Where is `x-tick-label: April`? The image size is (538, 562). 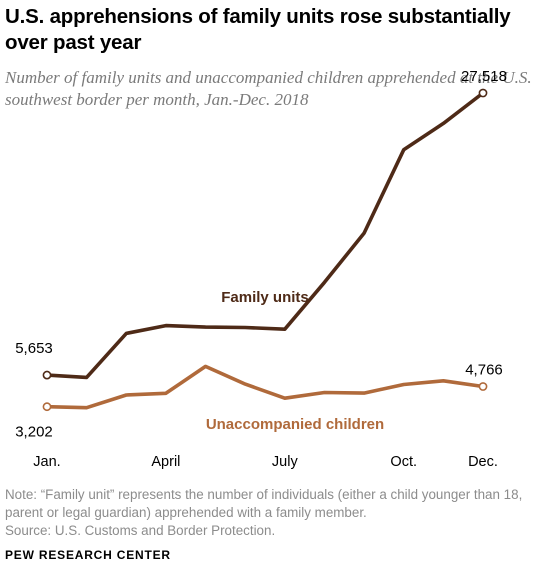
x-tick-label: April is located at coordinates (165, 462).